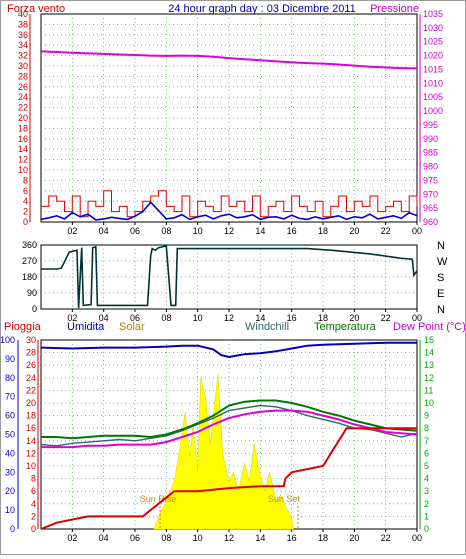 The image size is (466, 559). I want to click on p1-x-tick-label: 16, so click(292, 231).